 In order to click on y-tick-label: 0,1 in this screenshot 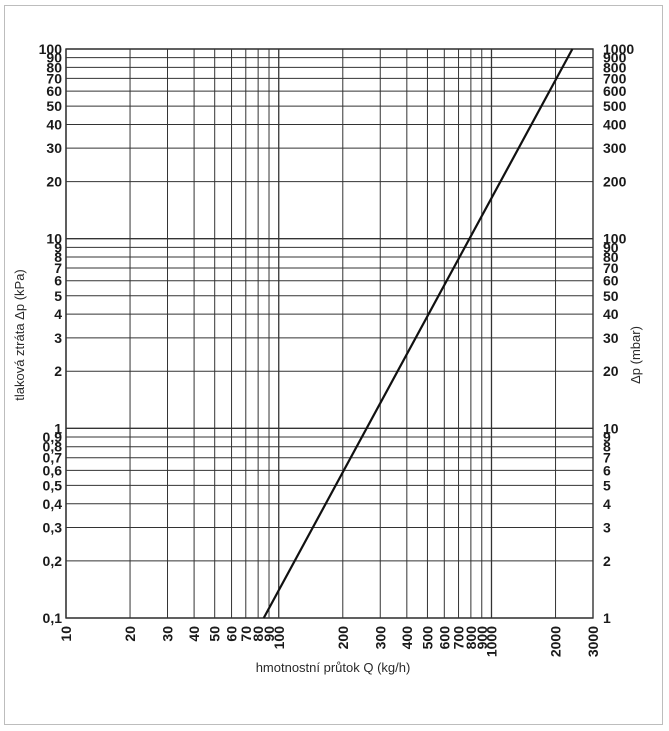, I will do `click(53, 618)`.